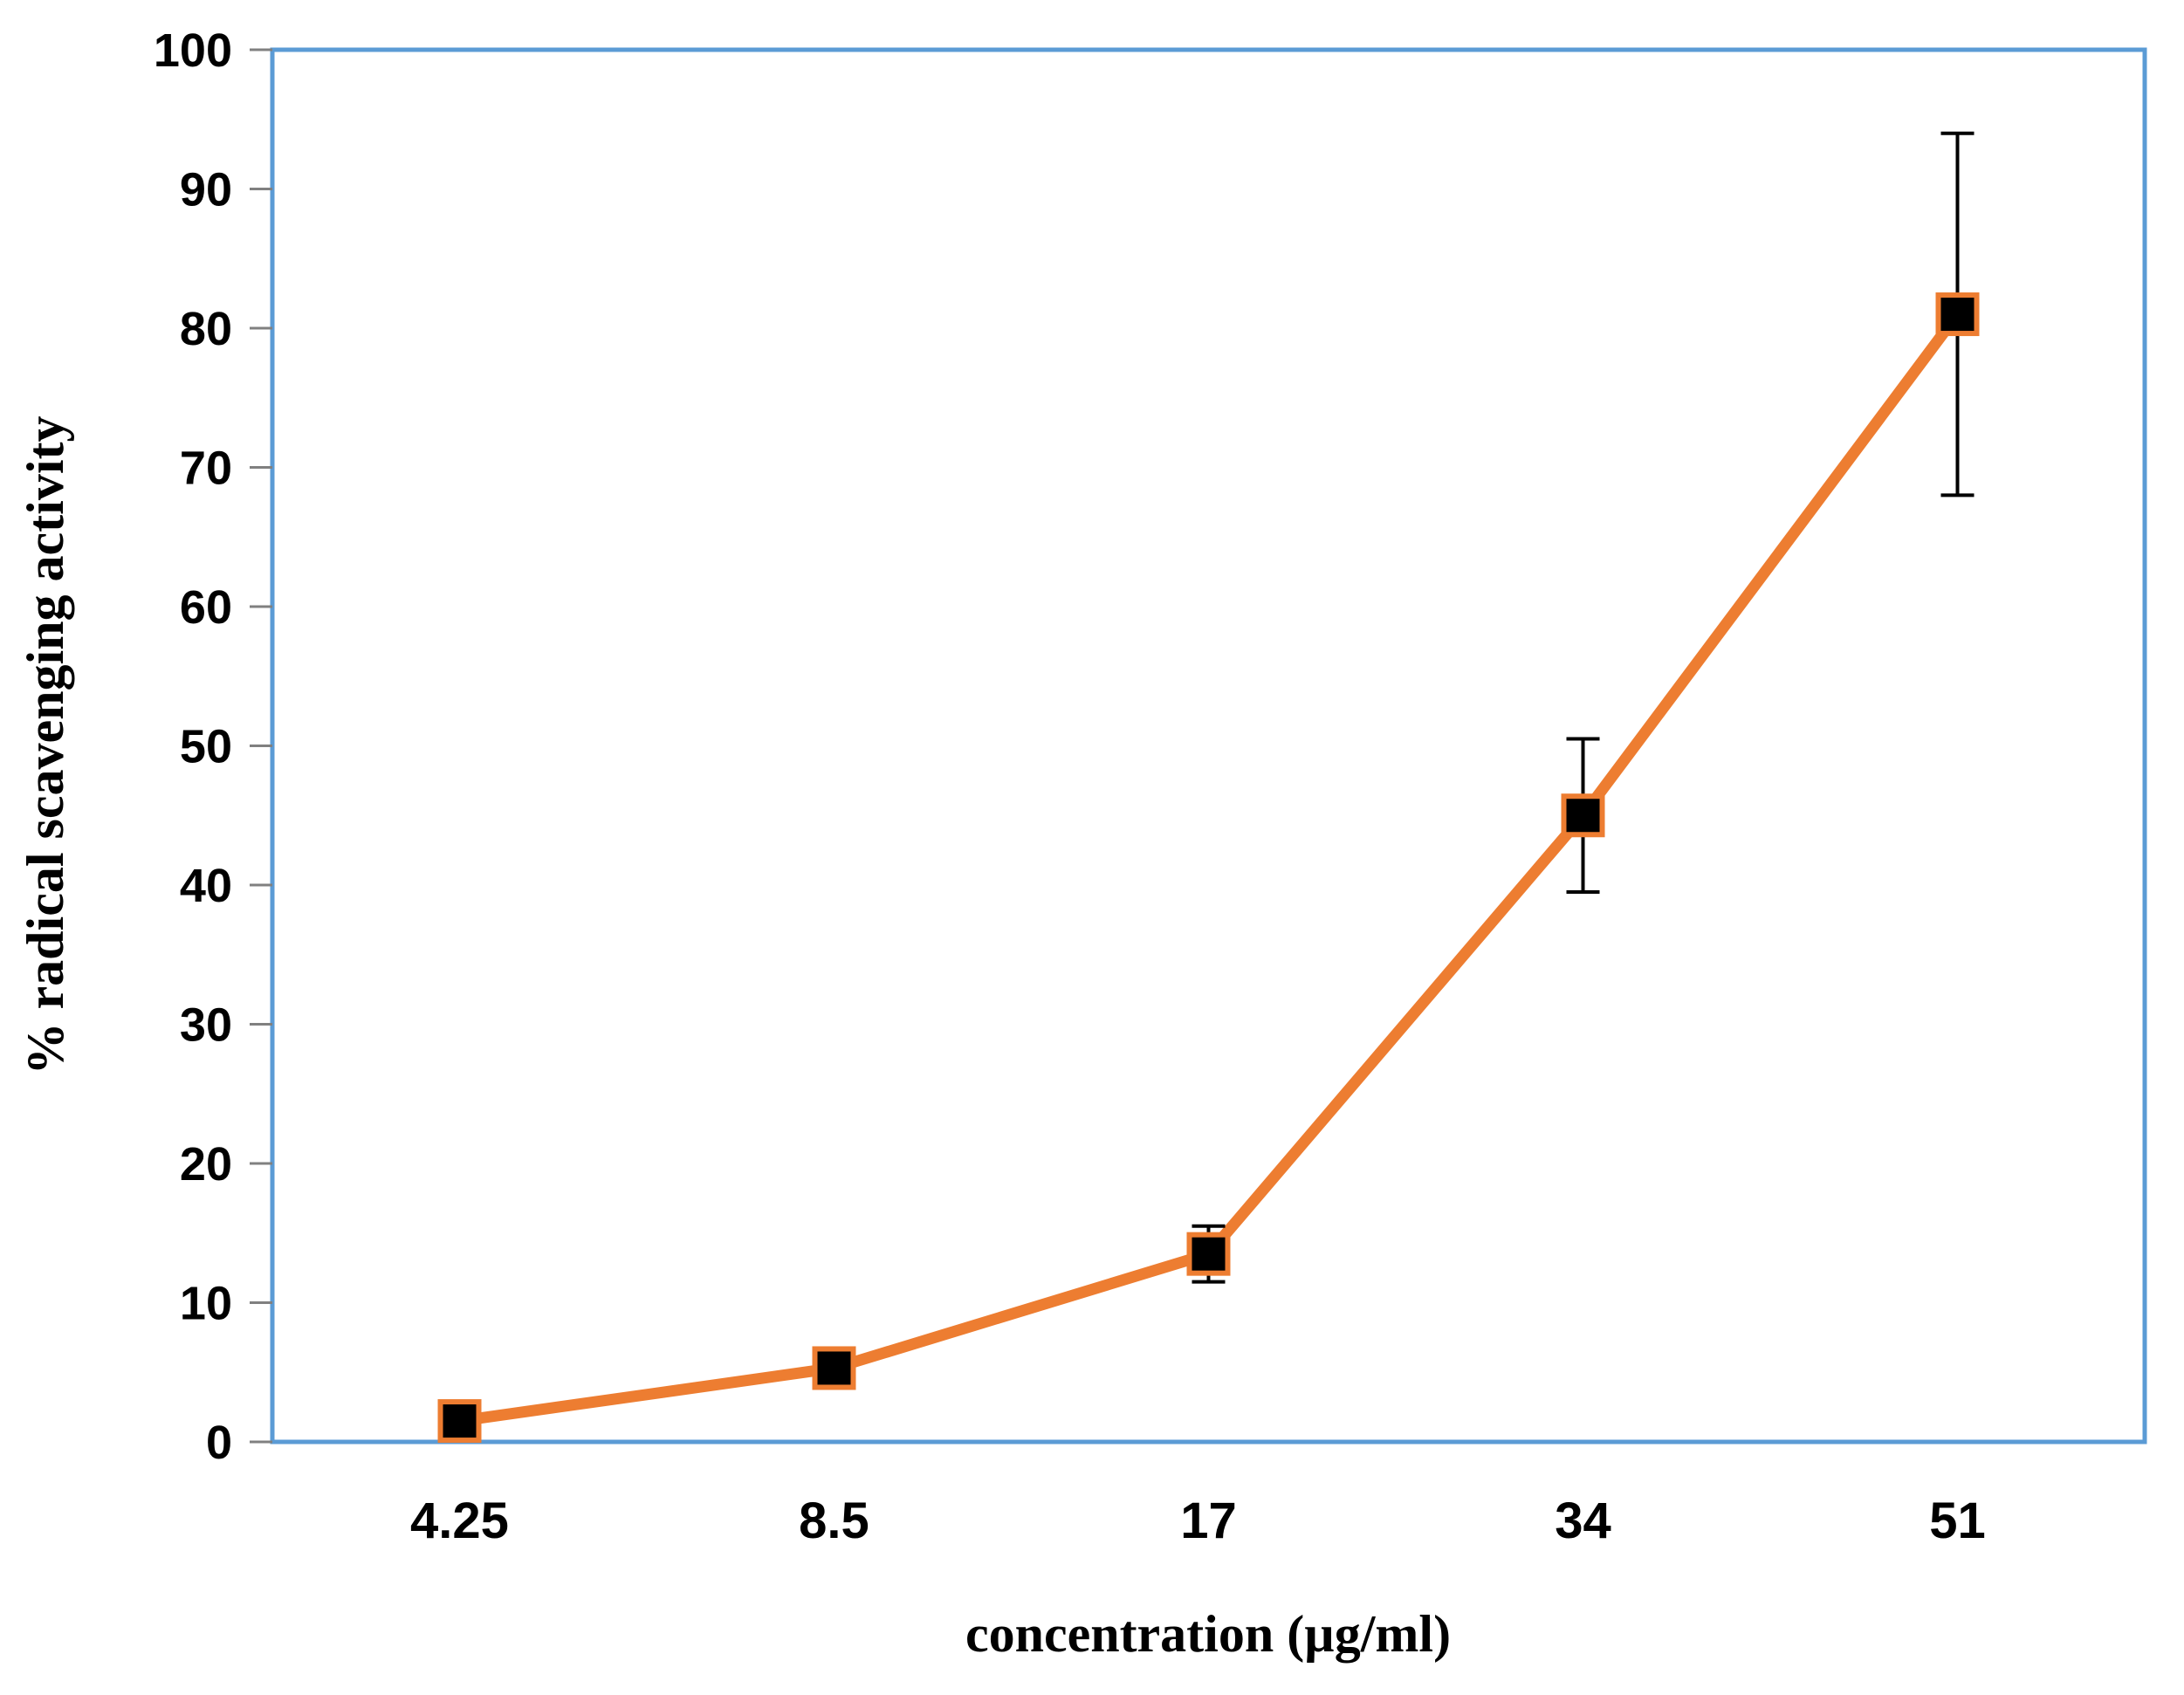 This screenshot has width=2184, height=1695. What do you see at coordinates (1957, 1521) in the screenshot?
I see `x-axis-tick-label: 51` at bounding box center [1957, 1521].